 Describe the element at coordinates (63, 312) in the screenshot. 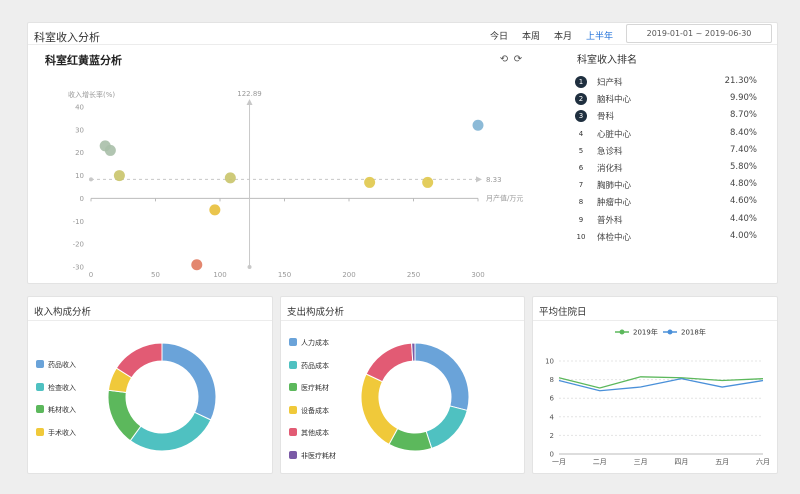

I see `panel-title: 收入构成分析` at that location.